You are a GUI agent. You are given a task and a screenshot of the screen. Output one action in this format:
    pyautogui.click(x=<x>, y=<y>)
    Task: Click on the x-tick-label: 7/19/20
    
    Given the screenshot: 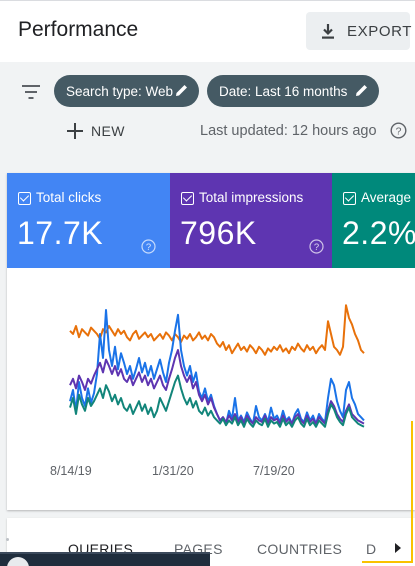 What is the action you would take?
    pyautogui.click(x=274, y=471)
    